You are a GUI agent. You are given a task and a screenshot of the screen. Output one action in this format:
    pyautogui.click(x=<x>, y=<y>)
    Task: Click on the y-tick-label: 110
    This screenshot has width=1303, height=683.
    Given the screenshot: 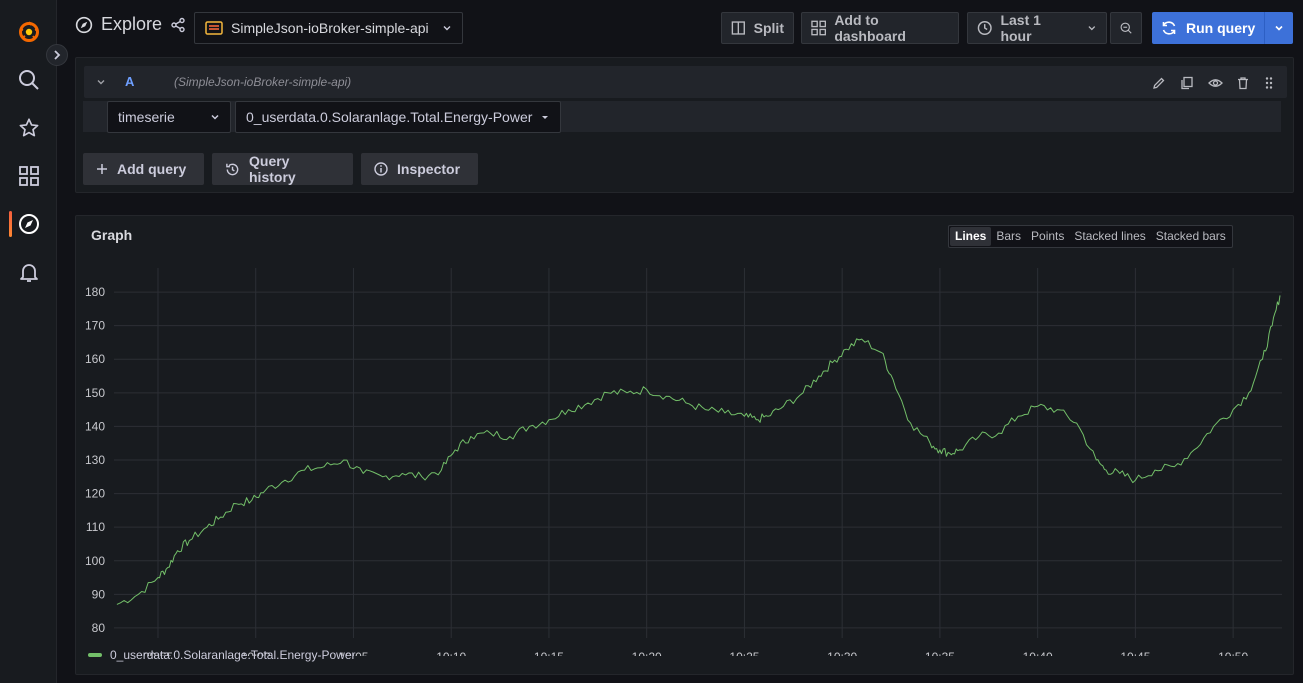 What is the action you would take?
    pyautogui.click(x=95, y=527)
    